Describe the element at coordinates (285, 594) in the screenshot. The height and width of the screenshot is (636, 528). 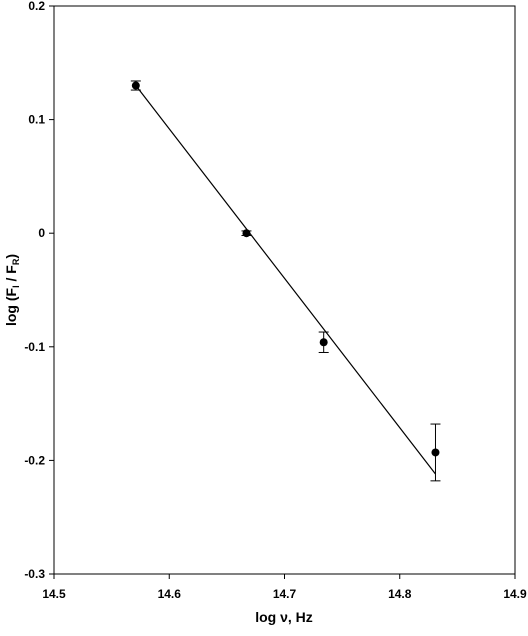
I see `x-tick-label: 14.7` at that location.